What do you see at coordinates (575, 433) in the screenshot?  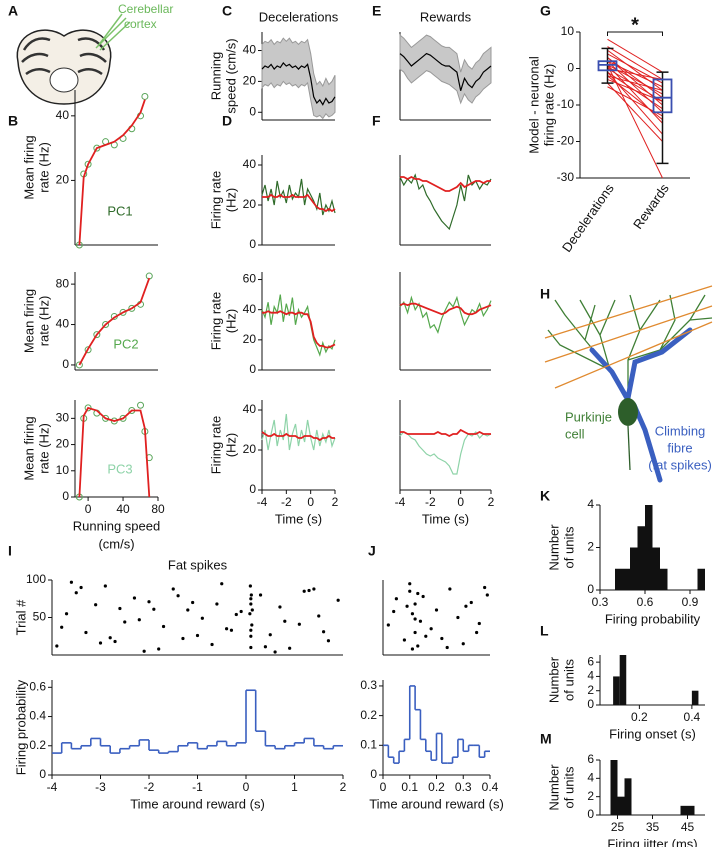 I see `diagram-label: cell` at bounding box center [575, 433].